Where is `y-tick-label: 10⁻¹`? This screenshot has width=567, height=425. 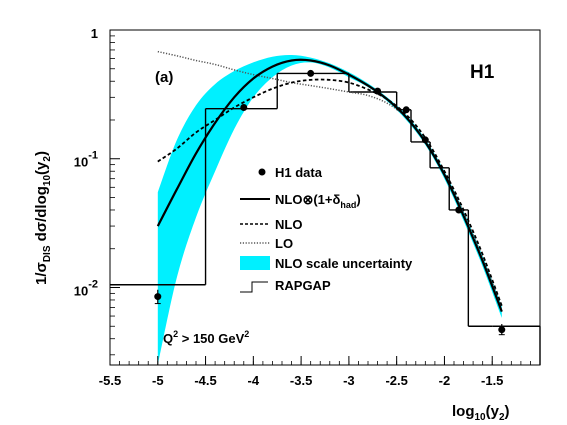
y-tick-label: 10⁻¹ is located at coordinates (86, 160).